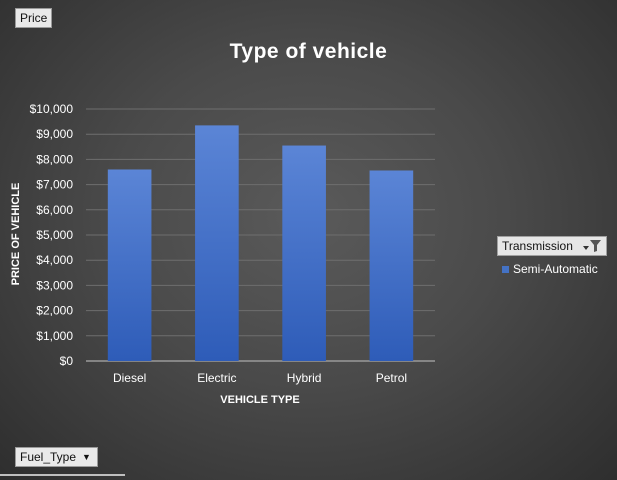 The width and height of the screenshot is (617, 480). Describe the element at coordinates (54, 336) in the screenshot. I see `y-tick-label: $1,000` at that location.